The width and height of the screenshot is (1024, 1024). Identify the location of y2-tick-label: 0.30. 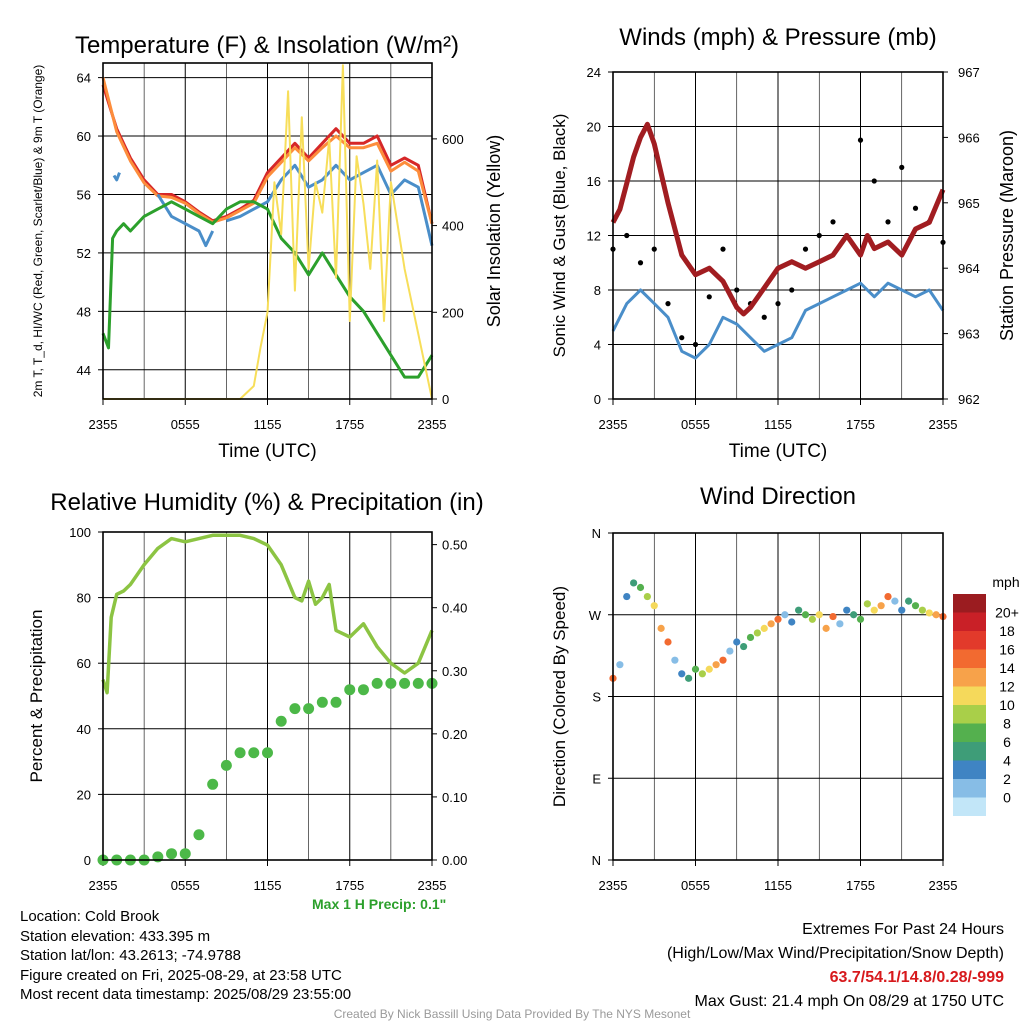
(454, 671).